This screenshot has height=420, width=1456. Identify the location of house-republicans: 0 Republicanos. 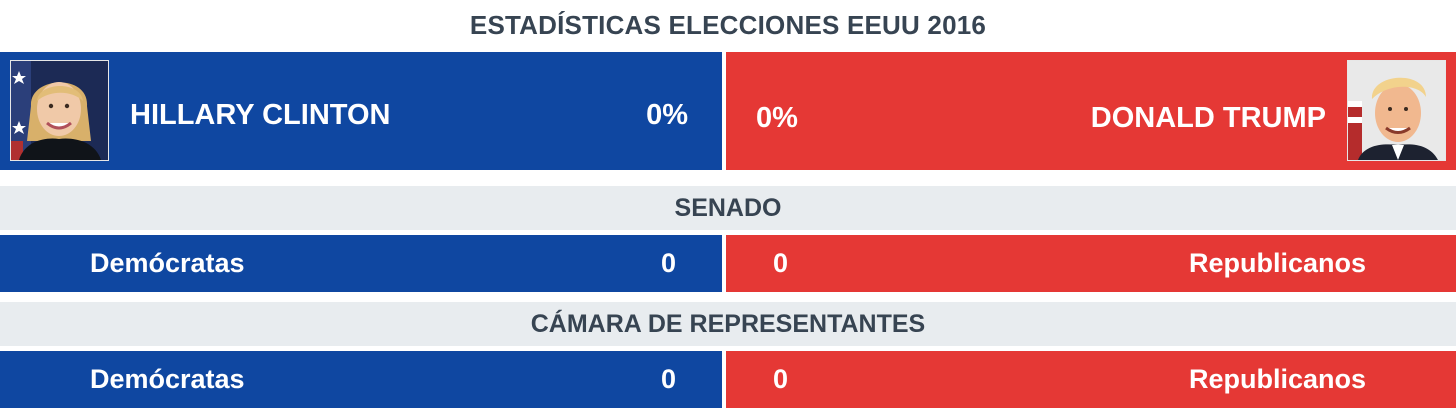
(1091, 379).